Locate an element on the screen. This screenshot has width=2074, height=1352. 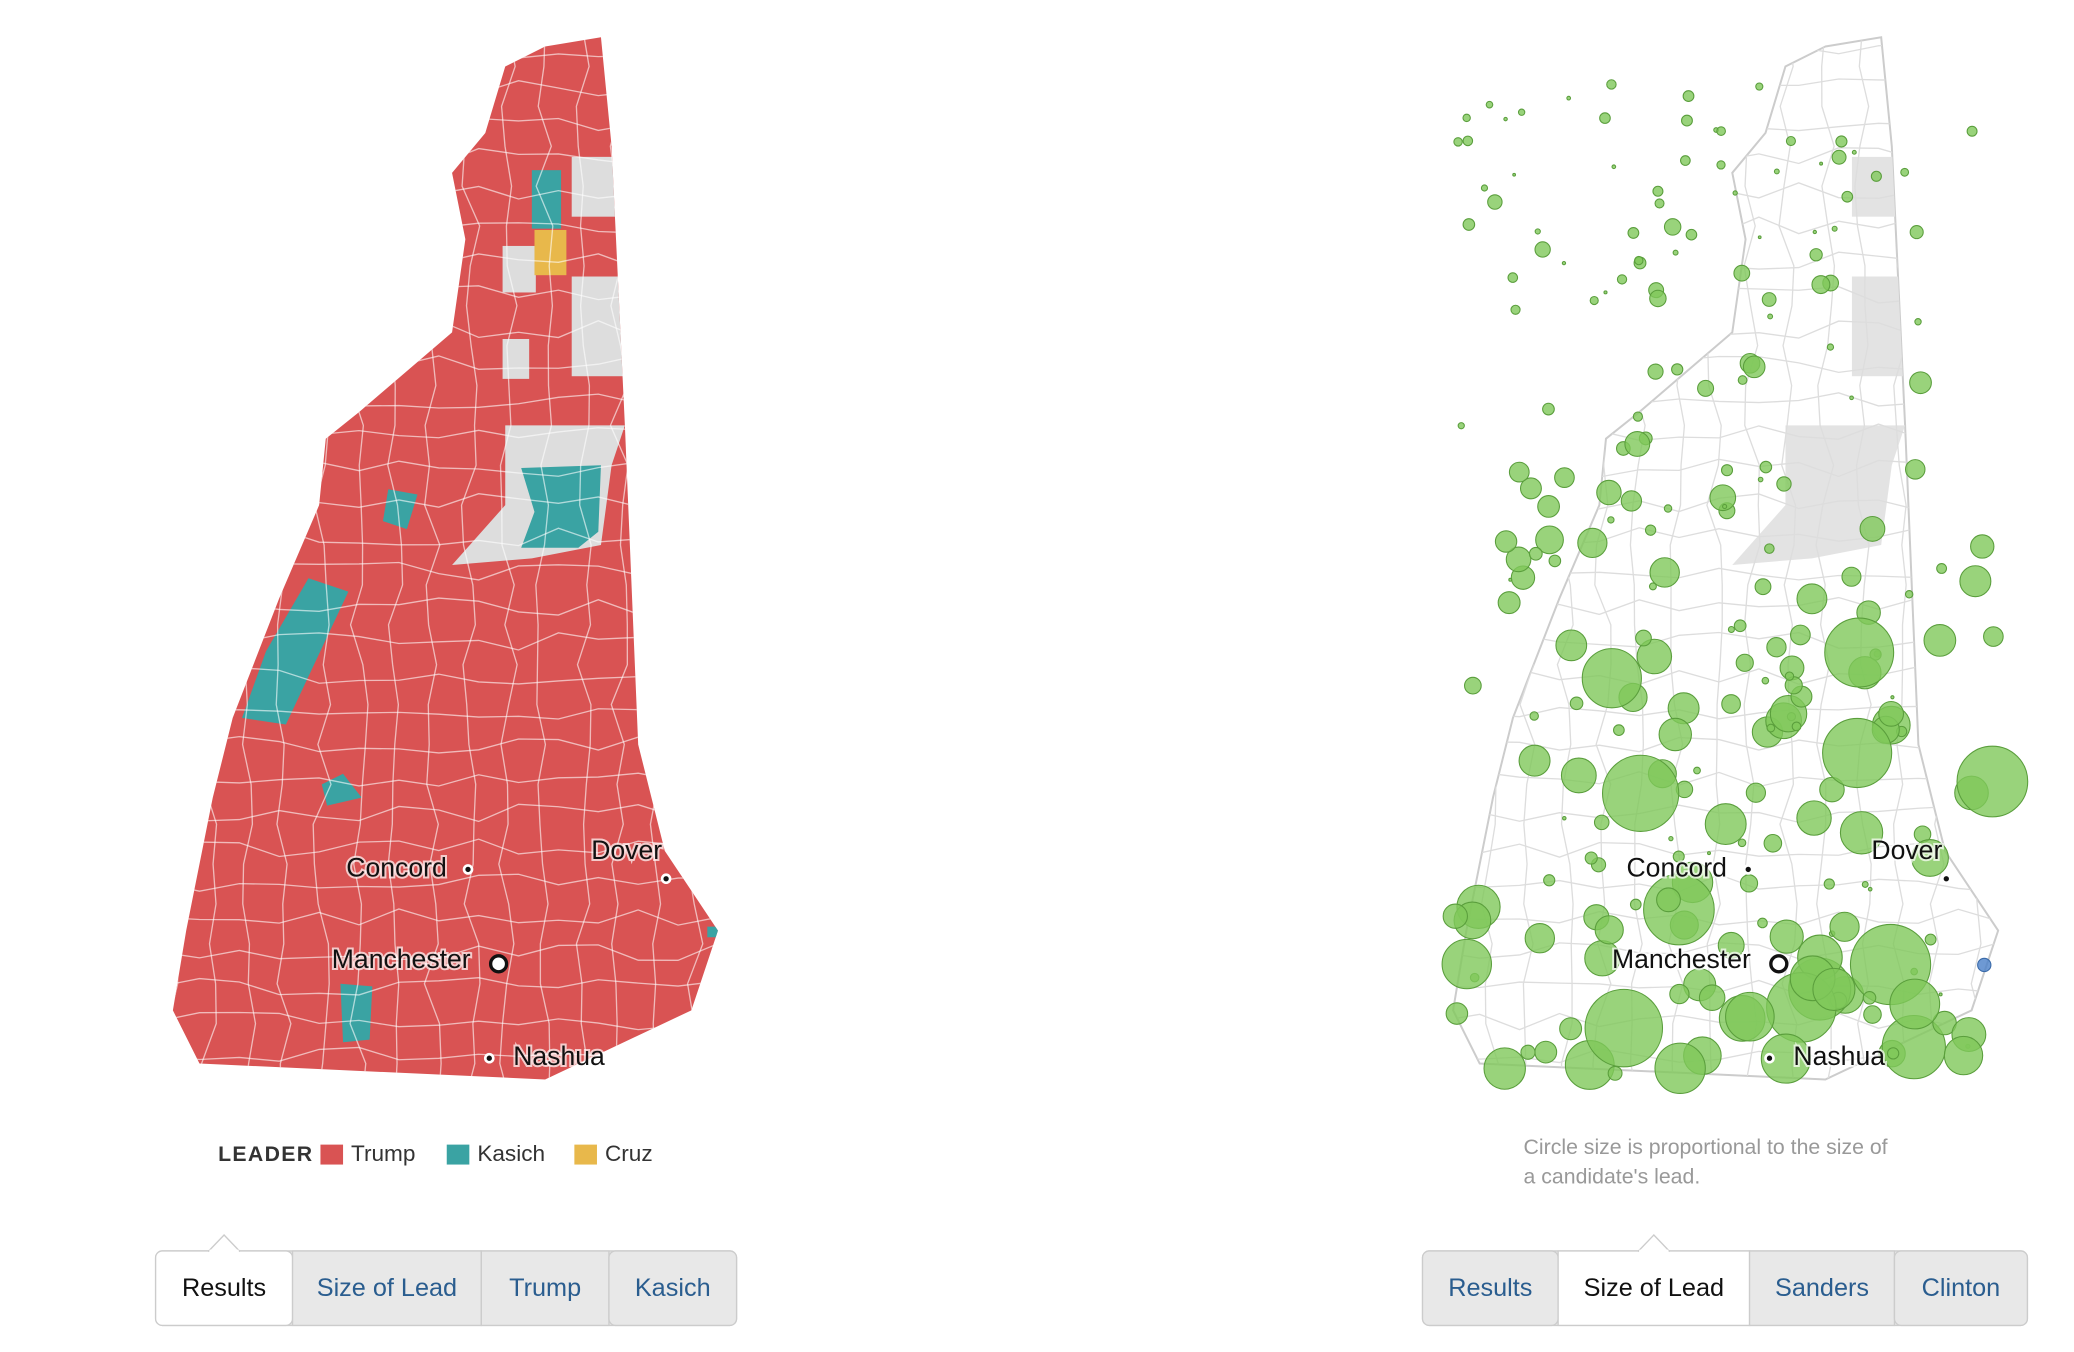
legend-title: LEADER is located at coordinates (265, 1154).